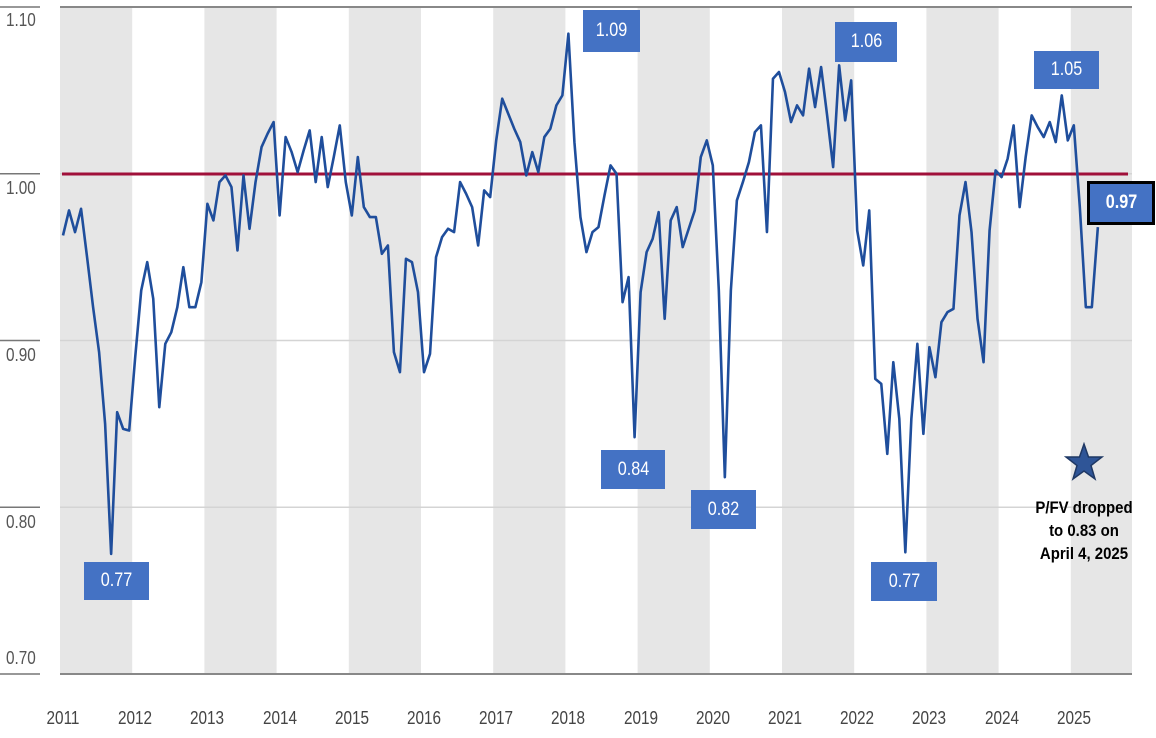  I want to click on callout-peak-2018: 1.09, so click(611, 31).